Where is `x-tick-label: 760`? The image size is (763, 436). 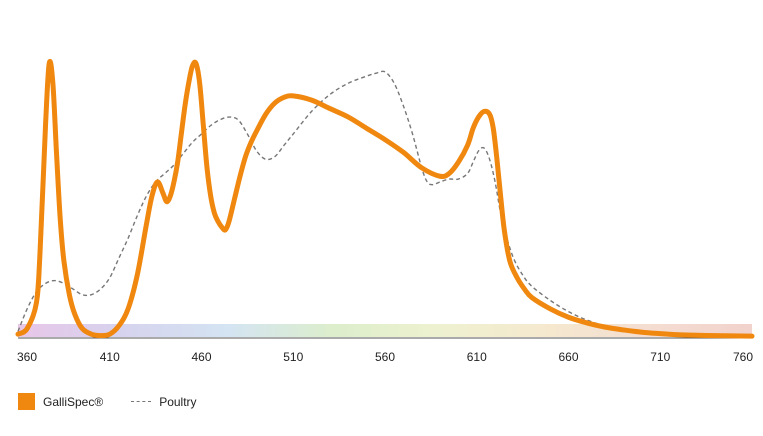
x-tick-label: 760 is located at coordinates (743, 357).